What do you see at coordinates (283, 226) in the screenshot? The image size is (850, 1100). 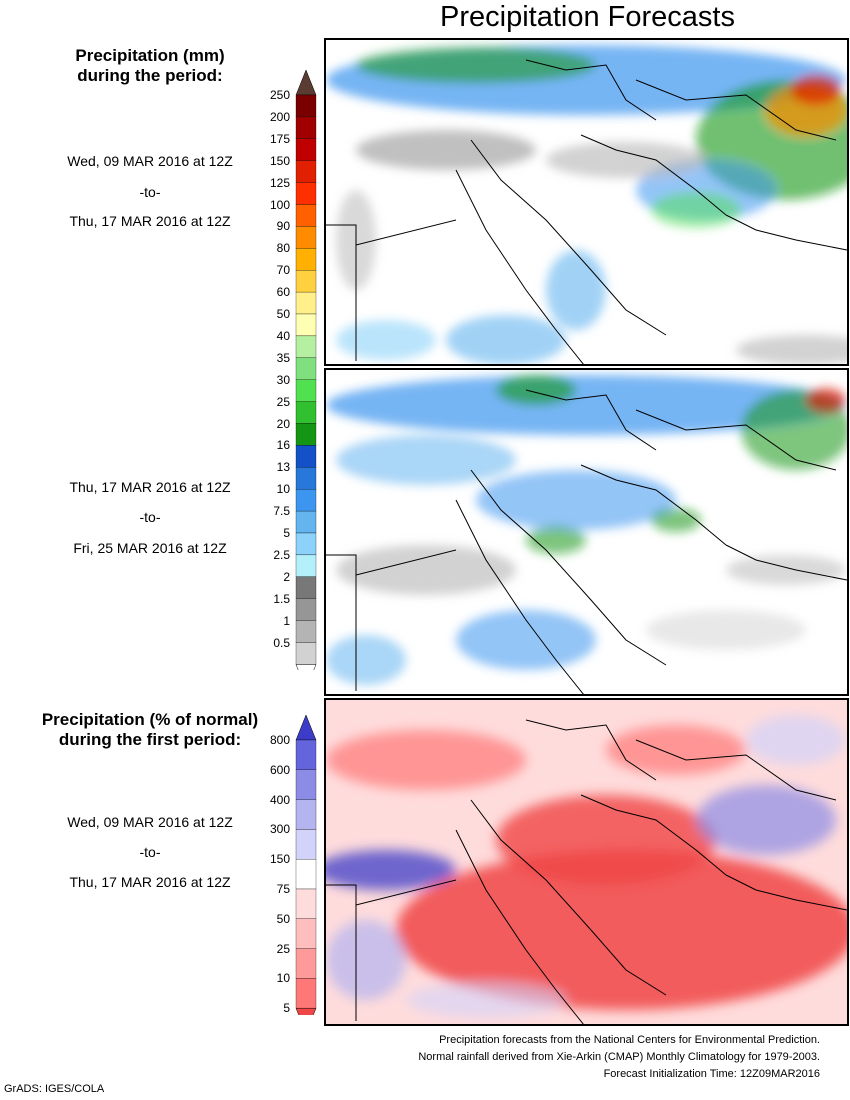 I see `colorbar-tick-label: 90` at bounding box center [283, 226].